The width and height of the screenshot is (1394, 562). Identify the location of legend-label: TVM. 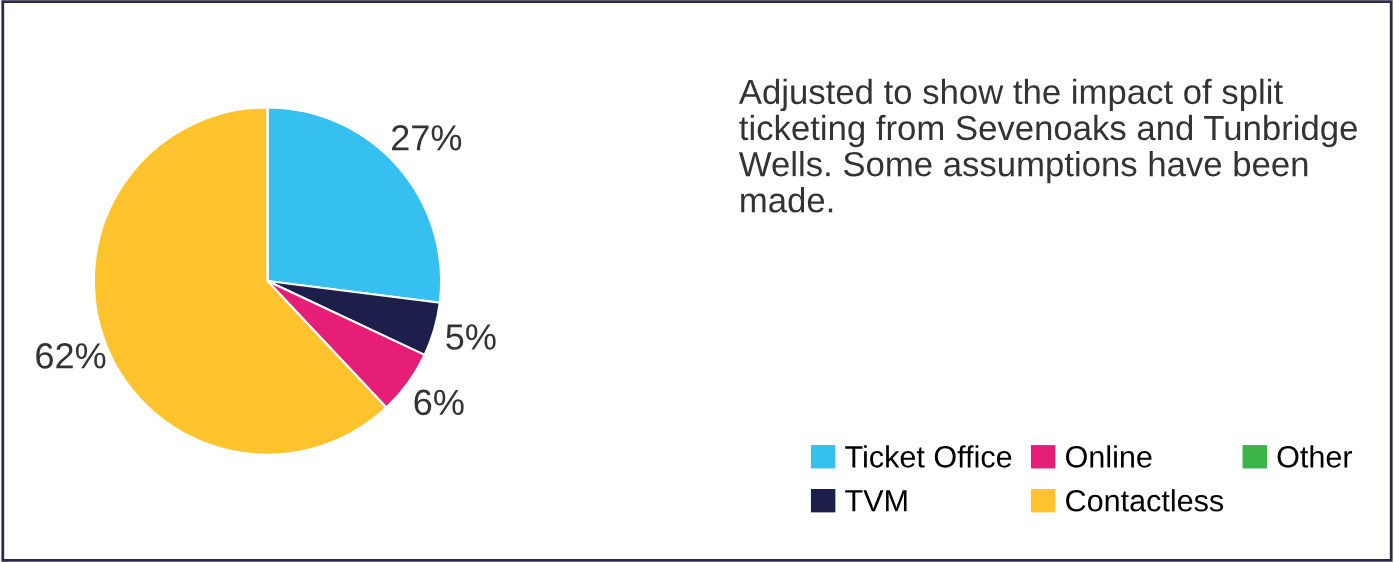
(876, 501).